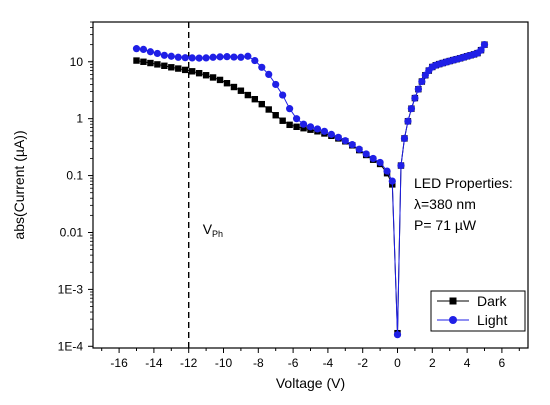 The height and width of the screenshot is (405, 550). What do you see at coordinates (463, 183) in the screenshot?
I see `led-properties-line: LED Properties:` at bounding box center [463, 183].